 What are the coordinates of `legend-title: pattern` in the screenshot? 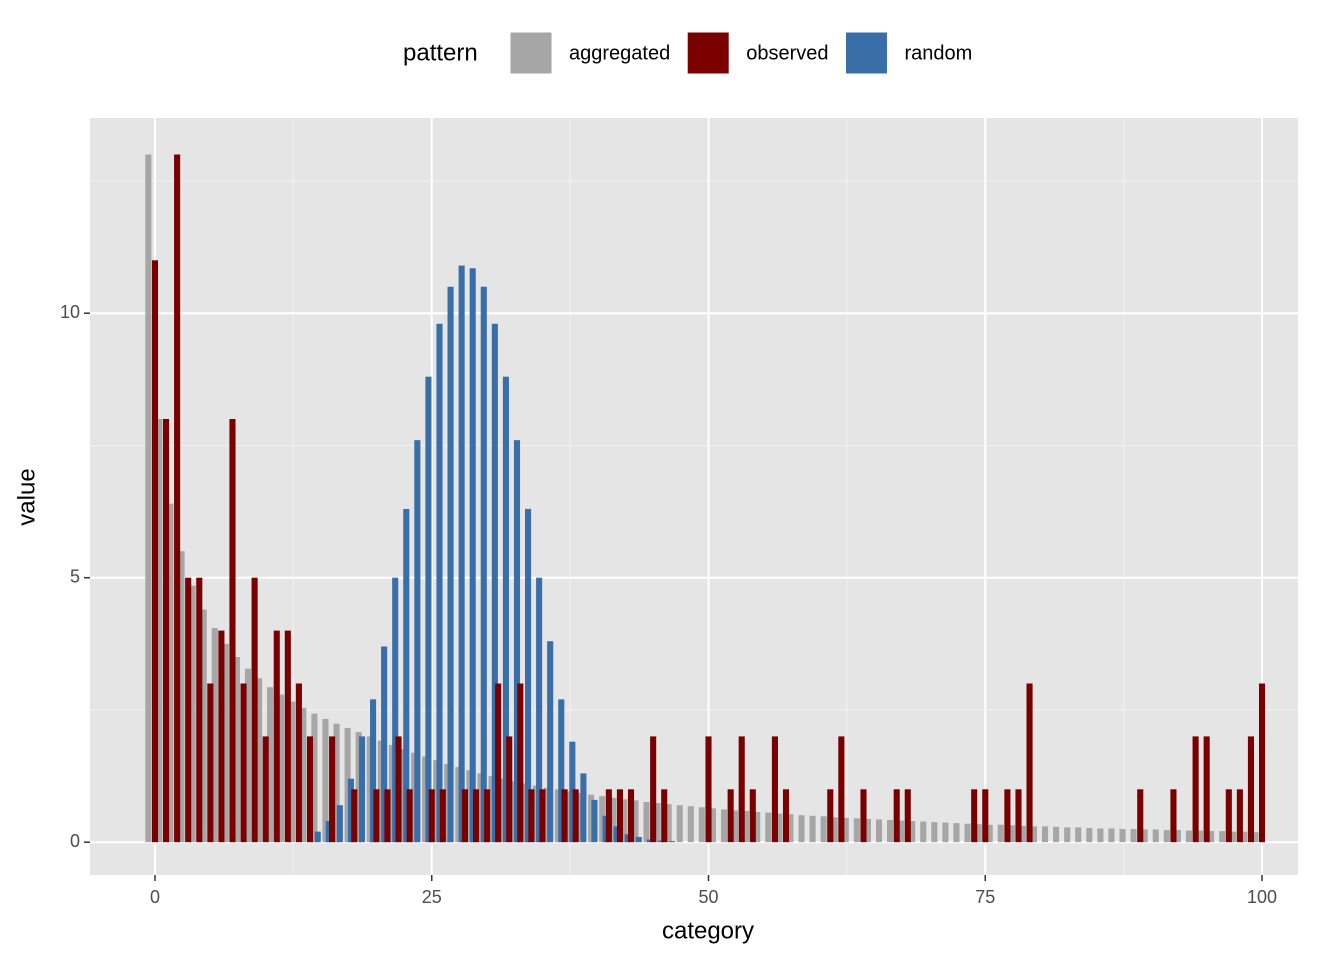 It's located at (440, 52).